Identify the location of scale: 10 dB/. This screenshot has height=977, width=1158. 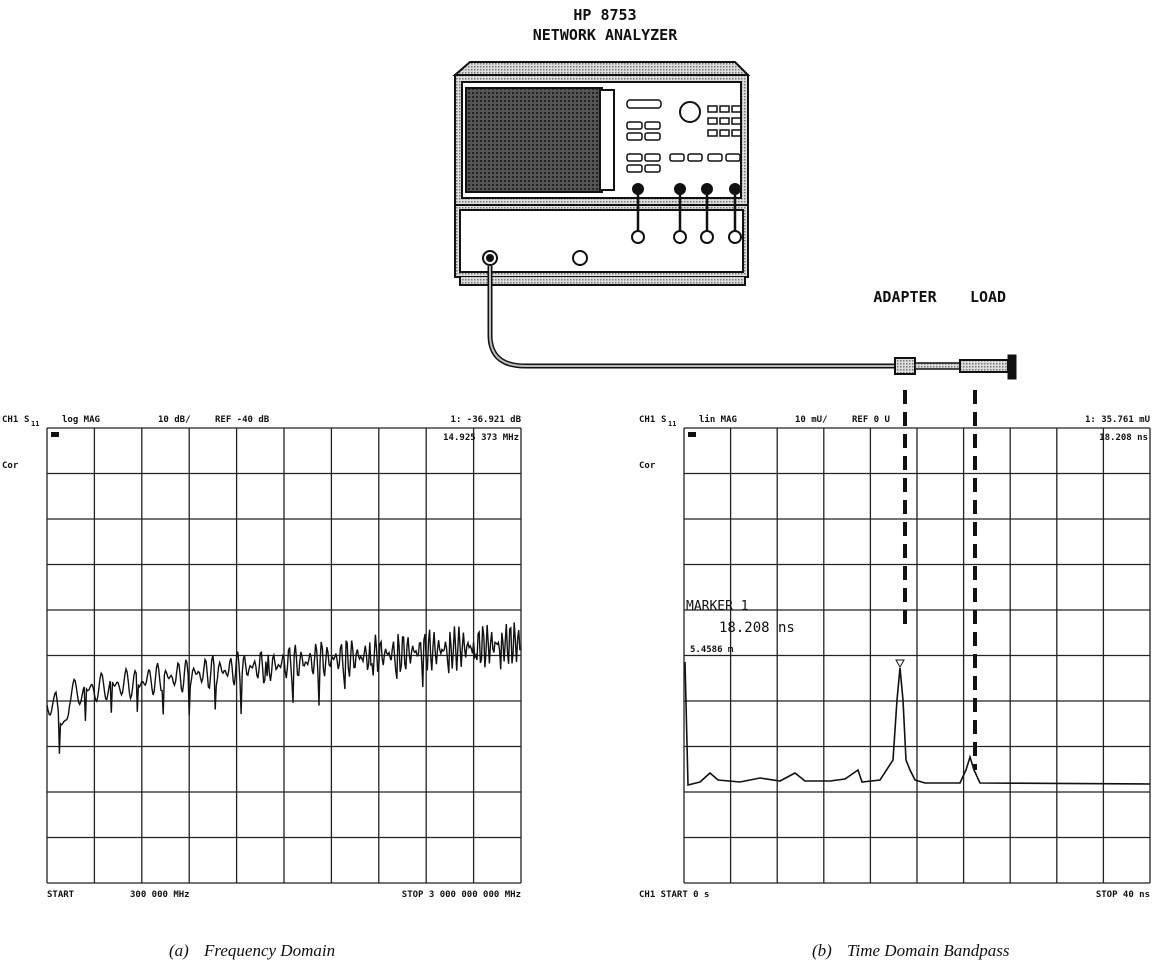
(174, 420).